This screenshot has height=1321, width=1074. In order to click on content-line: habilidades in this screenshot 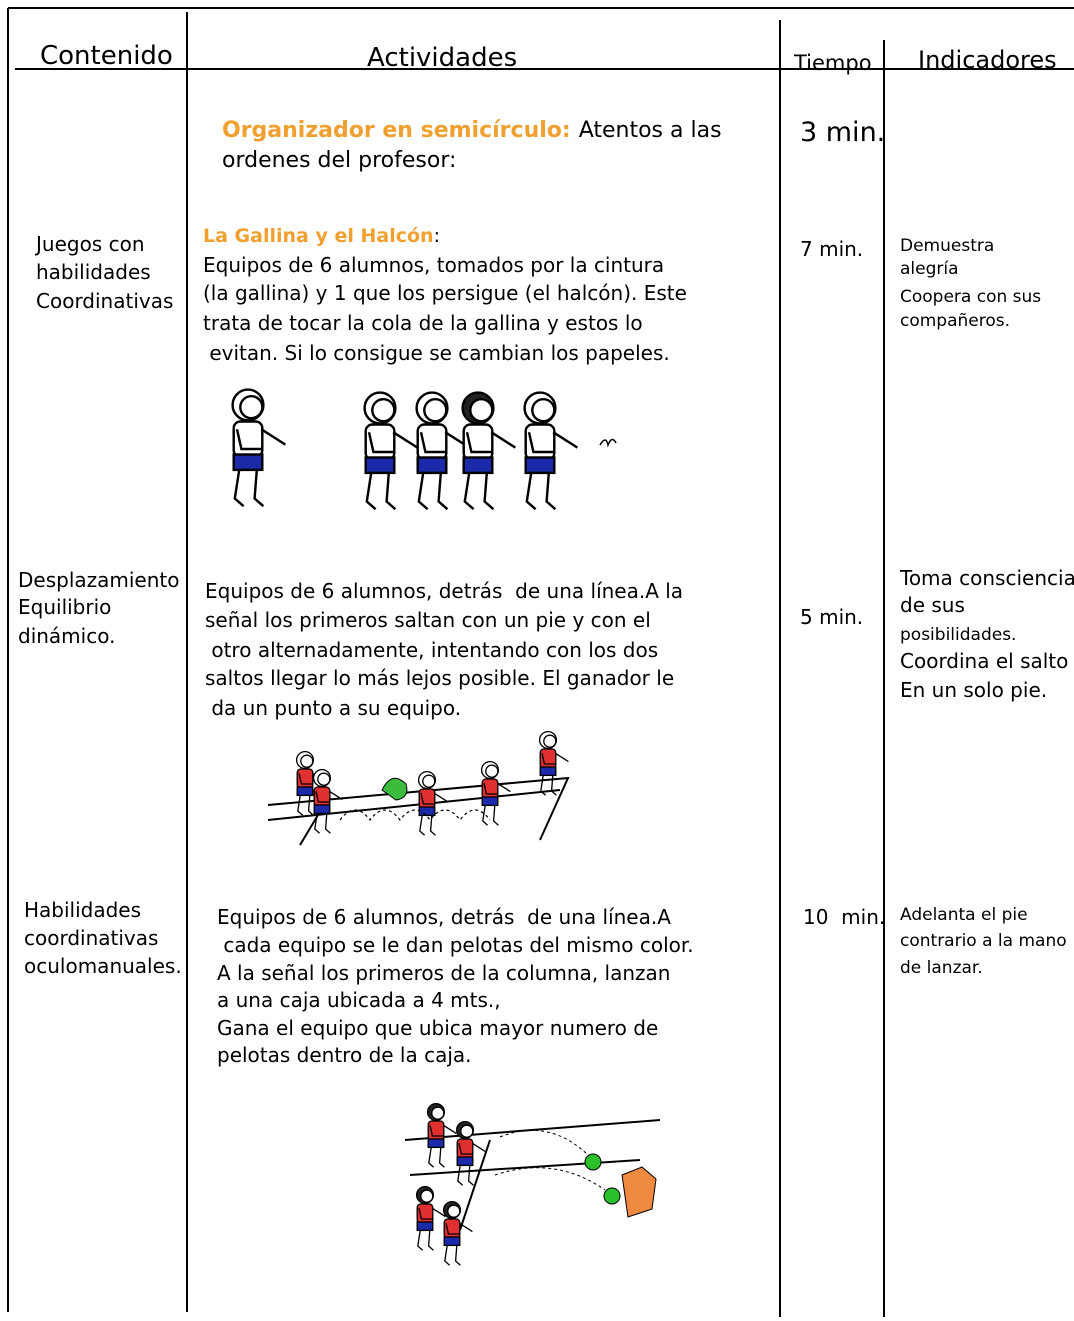, I will do `click(93, 272)`.